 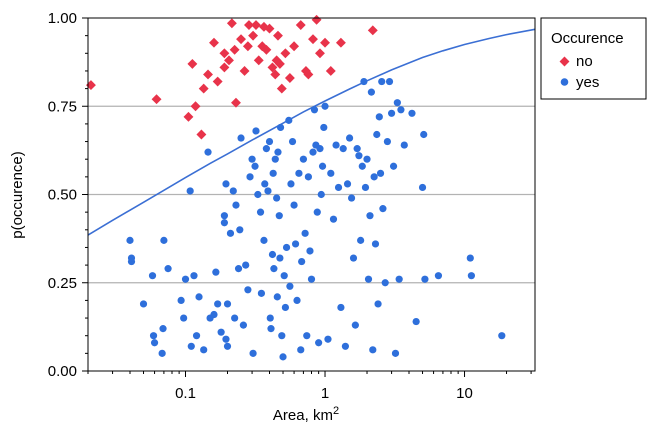 I want to click on y-tick-label: 0.50, so click(x=62, y=195).